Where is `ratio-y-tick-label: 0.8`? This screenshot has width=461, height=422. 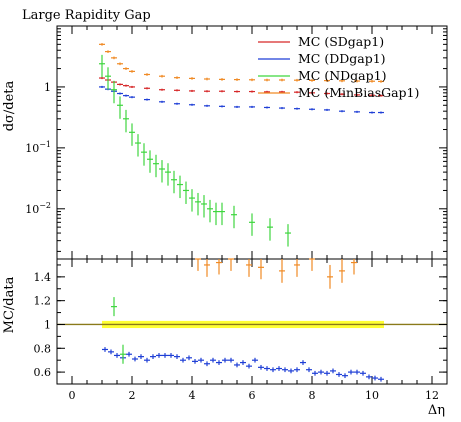
ratio-y-tick-label: 0.8 is located at coordinates (43, 348).